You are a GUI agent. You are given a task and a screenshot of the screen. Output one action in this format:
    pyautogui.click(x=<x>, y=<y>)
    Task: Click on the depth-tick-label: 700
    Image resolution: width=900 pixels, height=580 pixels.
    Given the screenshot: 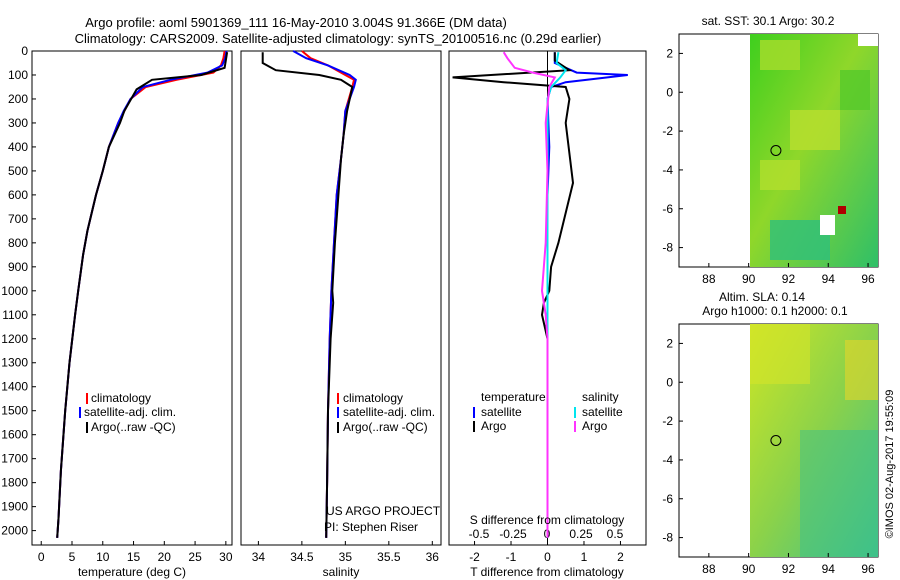 What is the action you would take?
    pyautogui.click(x=18, y=219)
    